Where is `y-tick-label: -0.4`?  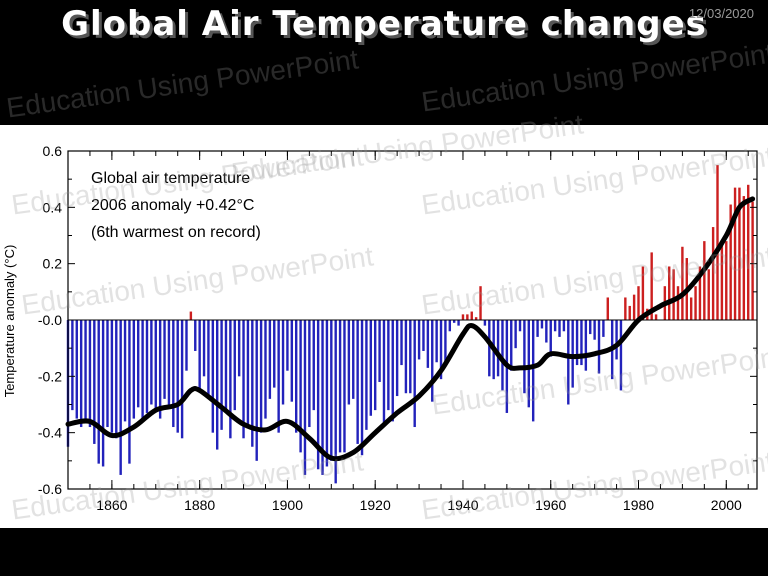
y-tick-label: -0.4 is located at coordinates (50, 433).